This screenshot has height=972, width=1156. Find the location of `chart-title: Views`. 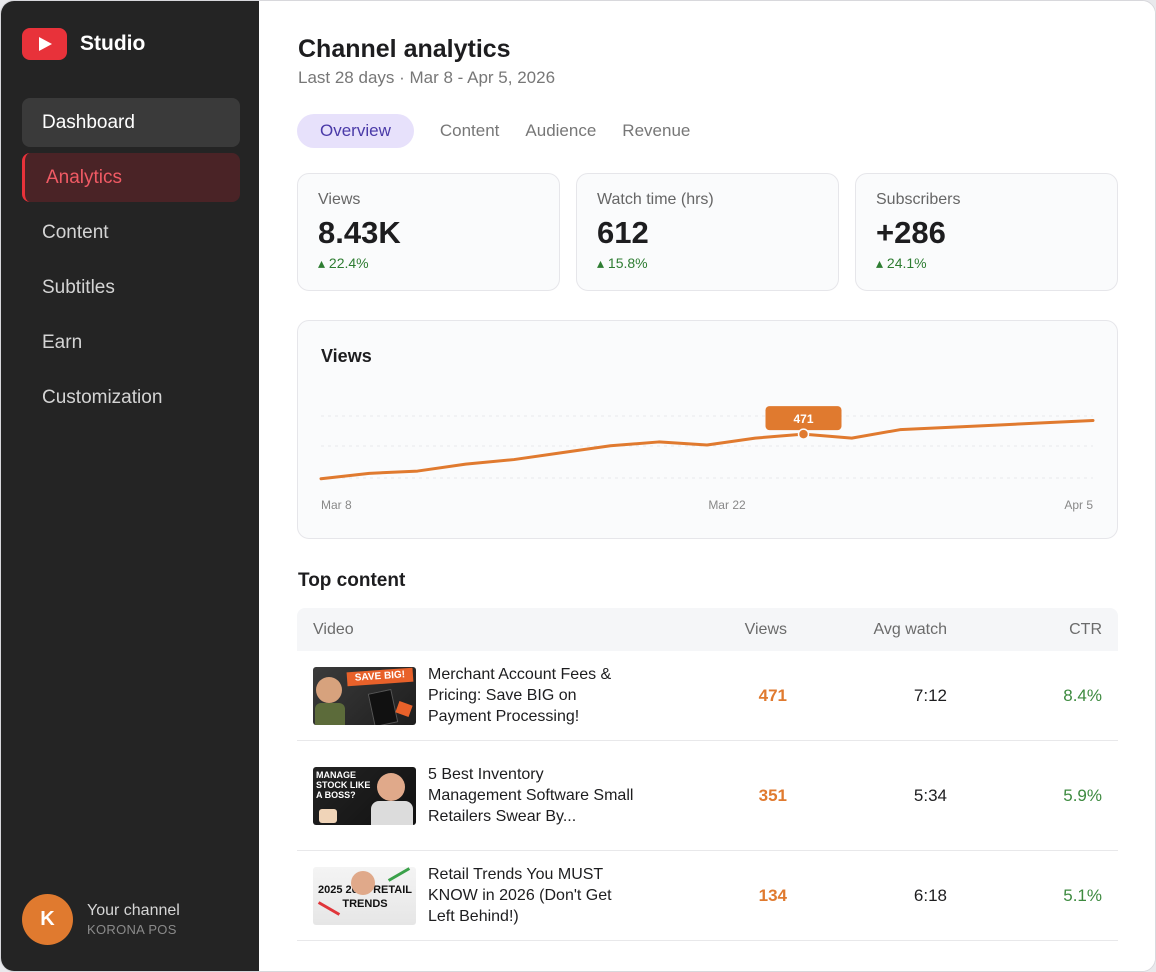

chart-title: Views is located at coordinates (346, 356).